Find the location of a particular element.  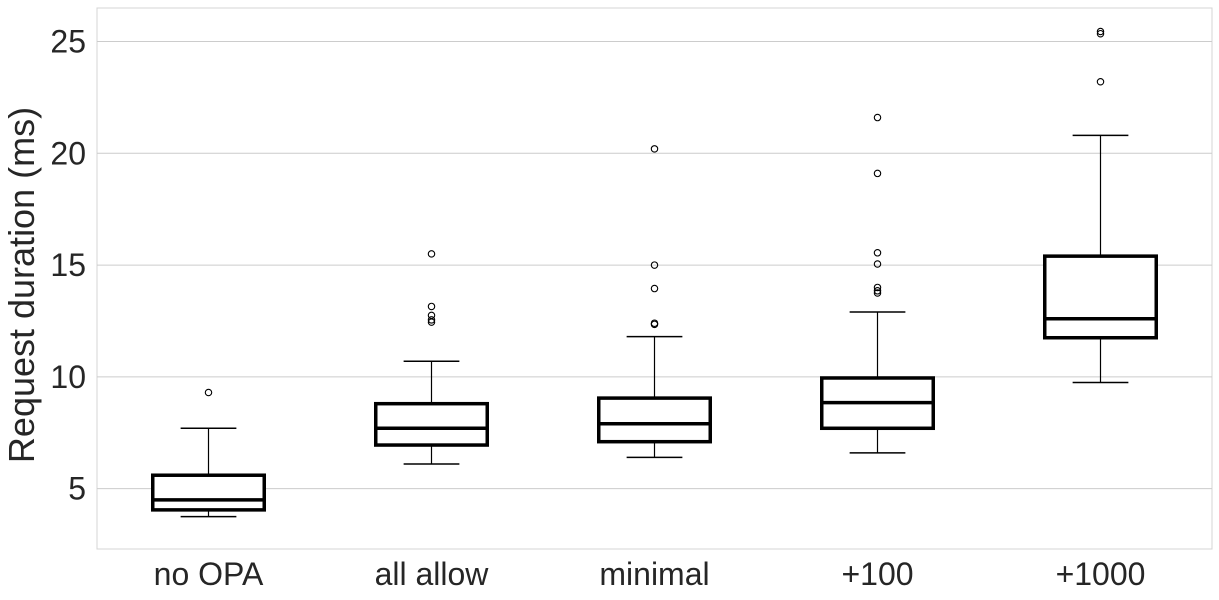

x-tick-label: +100 is located at coordinates (877, 574).